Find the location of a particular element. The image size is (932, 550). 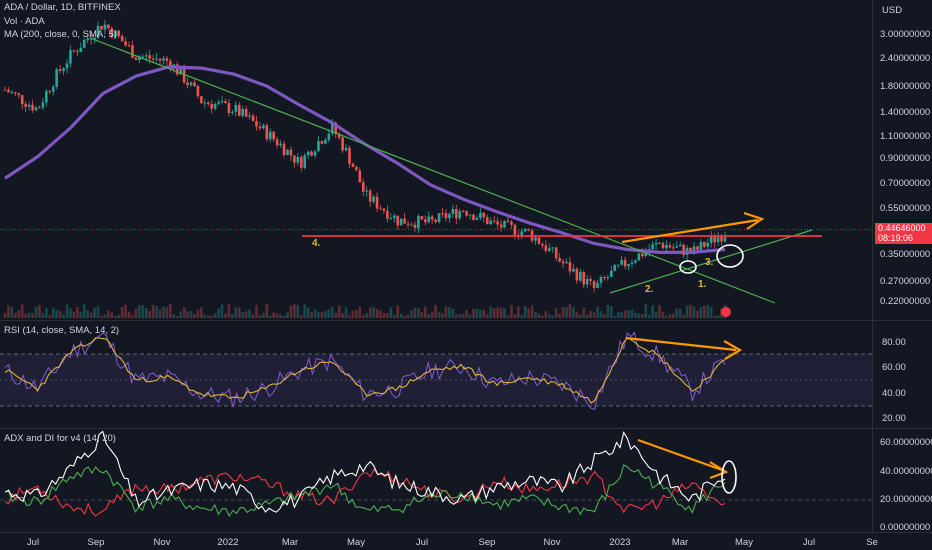

price-tick: 1.40000000 is located at coordinates (905, 112).